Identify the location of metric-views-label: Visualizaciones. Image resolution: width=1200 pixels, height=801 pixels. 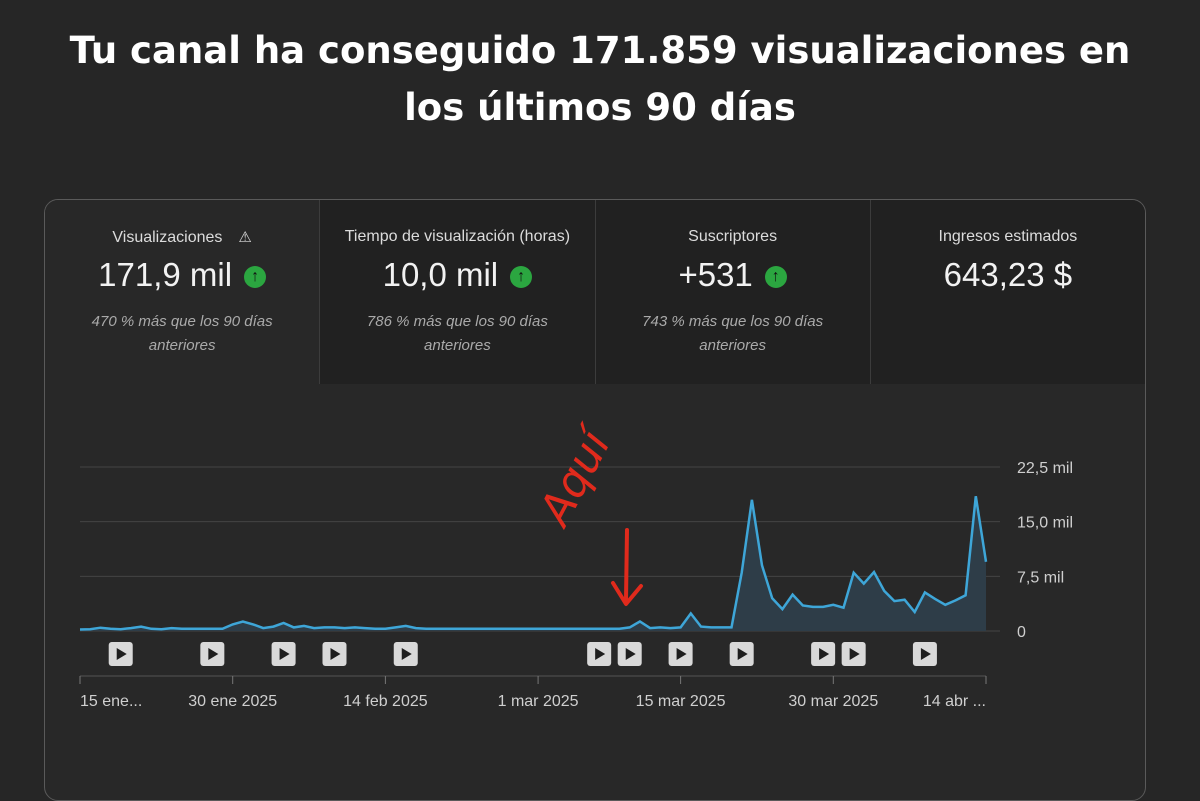
(167, 237).